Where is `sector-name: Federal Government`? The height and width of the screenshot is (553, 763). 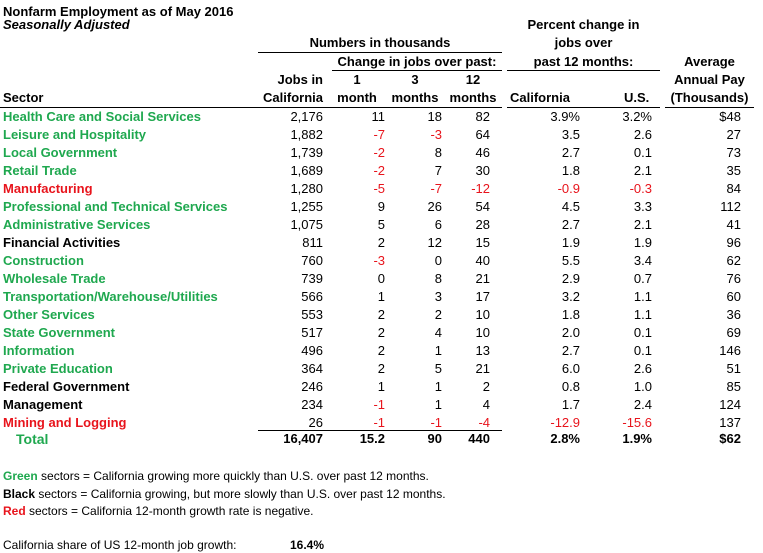
sector-name: Federal Government is located at coordinates (66, 386).